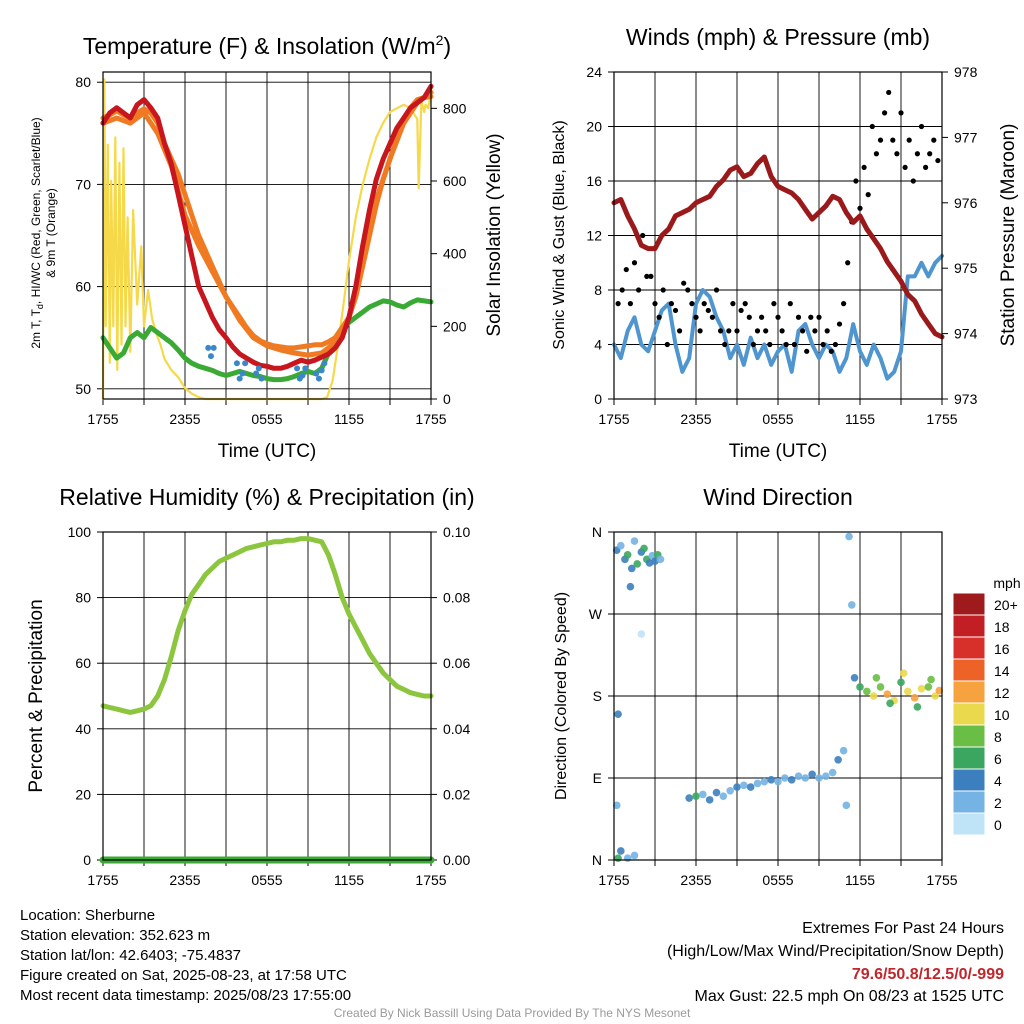 This screenshot has height=1024, width=1024. I want to click on y-right-tick-label: 977, so click(966, 137).